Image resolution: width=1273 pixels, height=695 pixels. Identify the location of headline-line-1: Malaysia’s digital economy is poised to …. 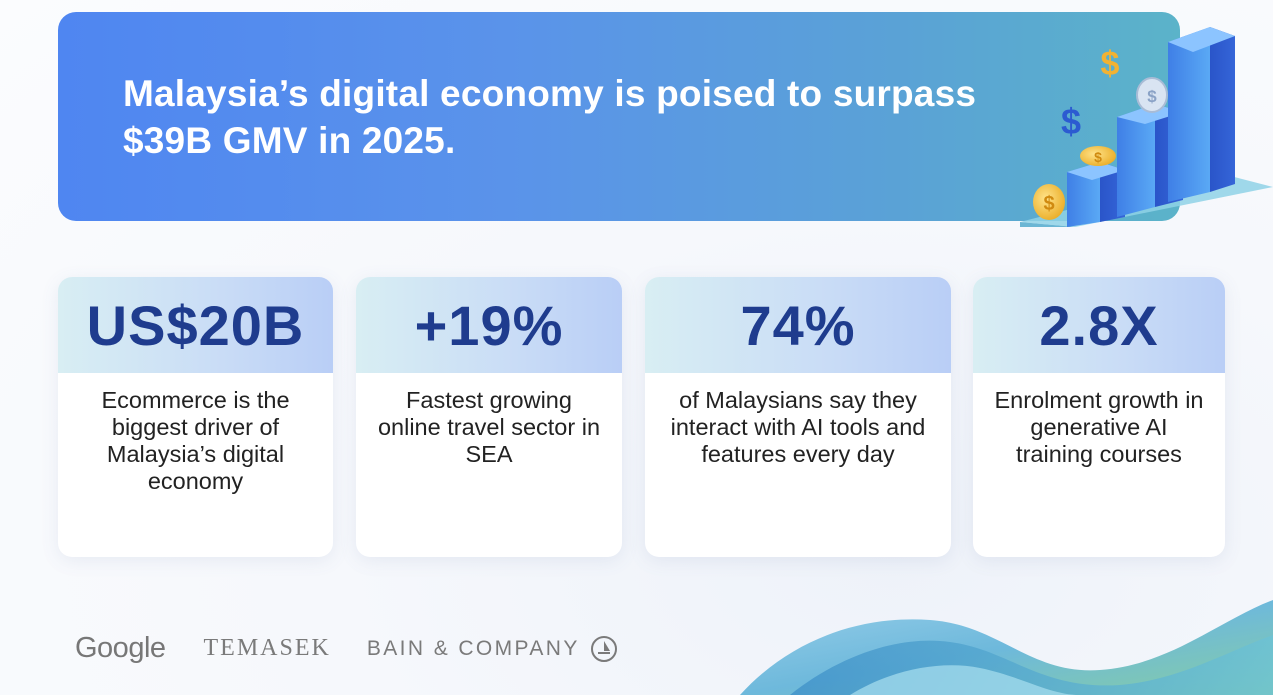
(550, 93).